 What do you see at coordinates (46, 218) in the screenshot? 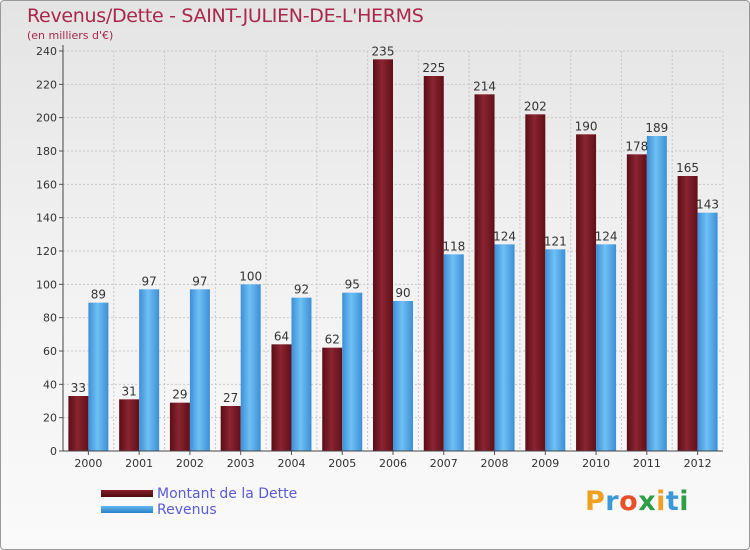
I see `y-tick-label: 140` at bounding box center [46, 218].